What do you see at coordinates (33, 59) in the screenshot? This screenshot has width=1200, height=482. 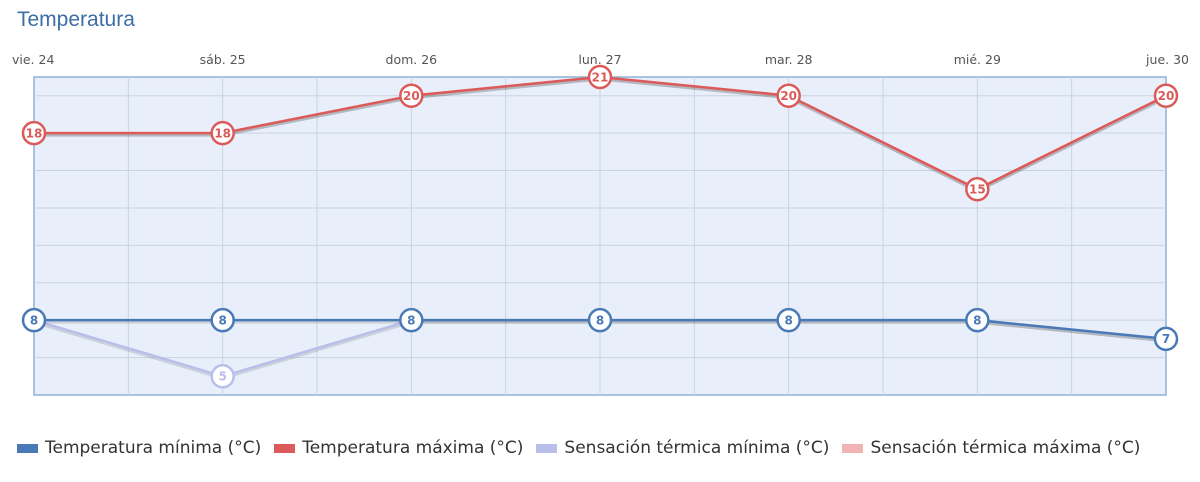 I see `x-tick-label: vie. 24` at bounding box center [33, 59].